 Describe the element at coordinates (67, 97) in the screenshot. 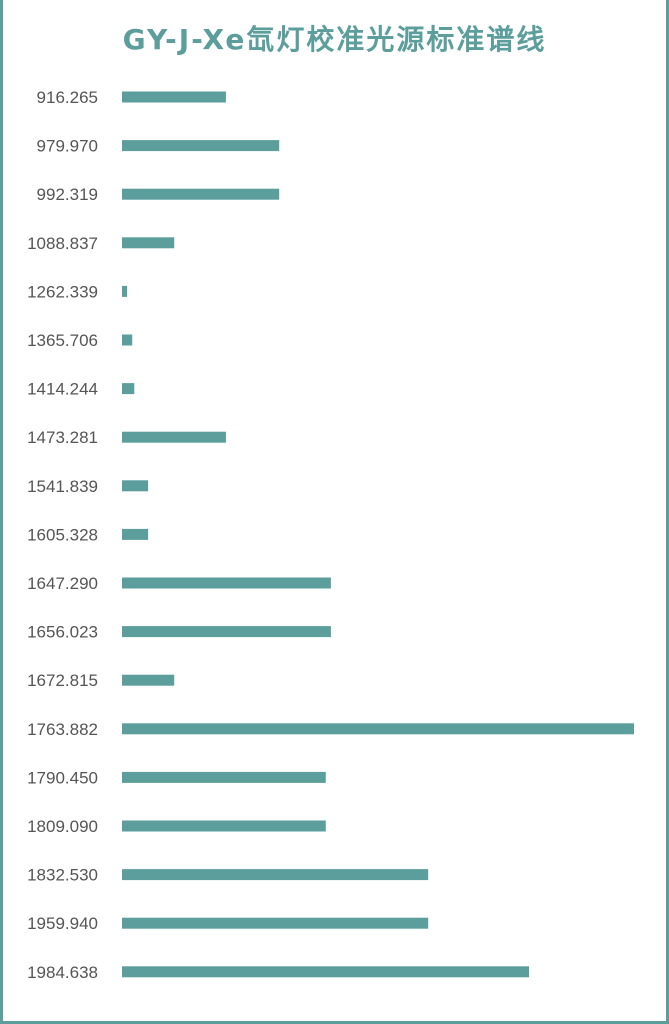

I see `category-label: 916.265` at that location.